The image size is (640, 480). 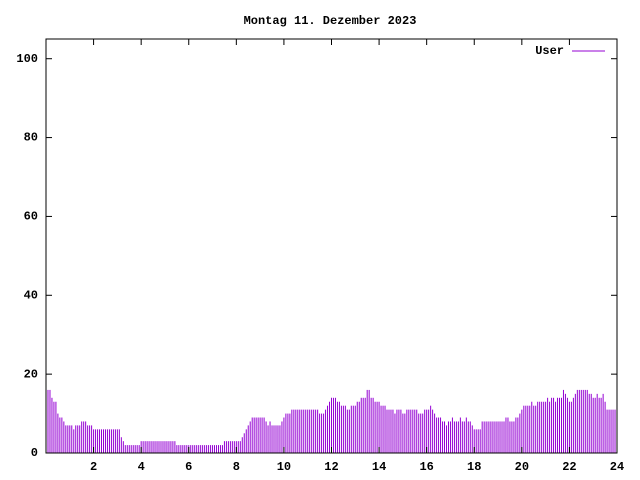 What do you see at coordinates (426, 467) in the screenshot?
I see `x-tick-label: 16` at bounding box center [426, 467].